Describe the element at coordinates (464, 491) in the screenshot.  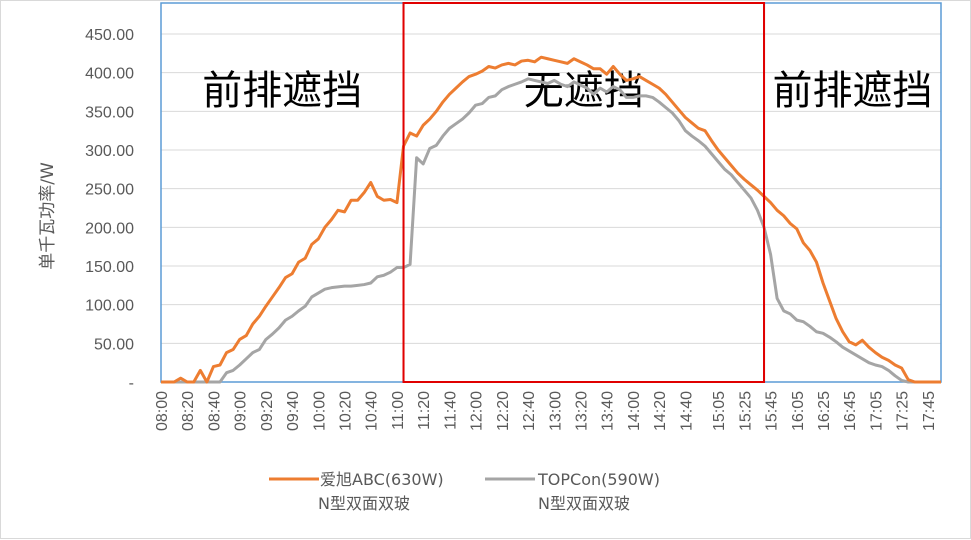
I see `legend: 爱旭ABC(630W) N型双面双玻 TOPCon(590W) N型双面双玻` at that location.